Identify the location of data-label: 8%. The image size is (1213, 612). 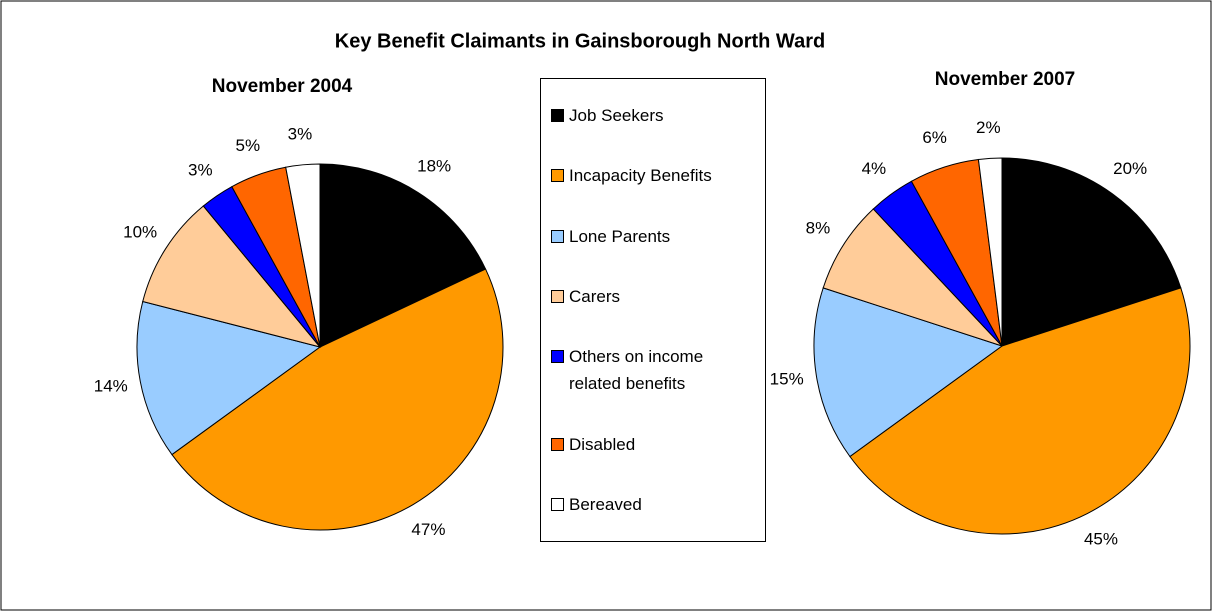
(818, 228).